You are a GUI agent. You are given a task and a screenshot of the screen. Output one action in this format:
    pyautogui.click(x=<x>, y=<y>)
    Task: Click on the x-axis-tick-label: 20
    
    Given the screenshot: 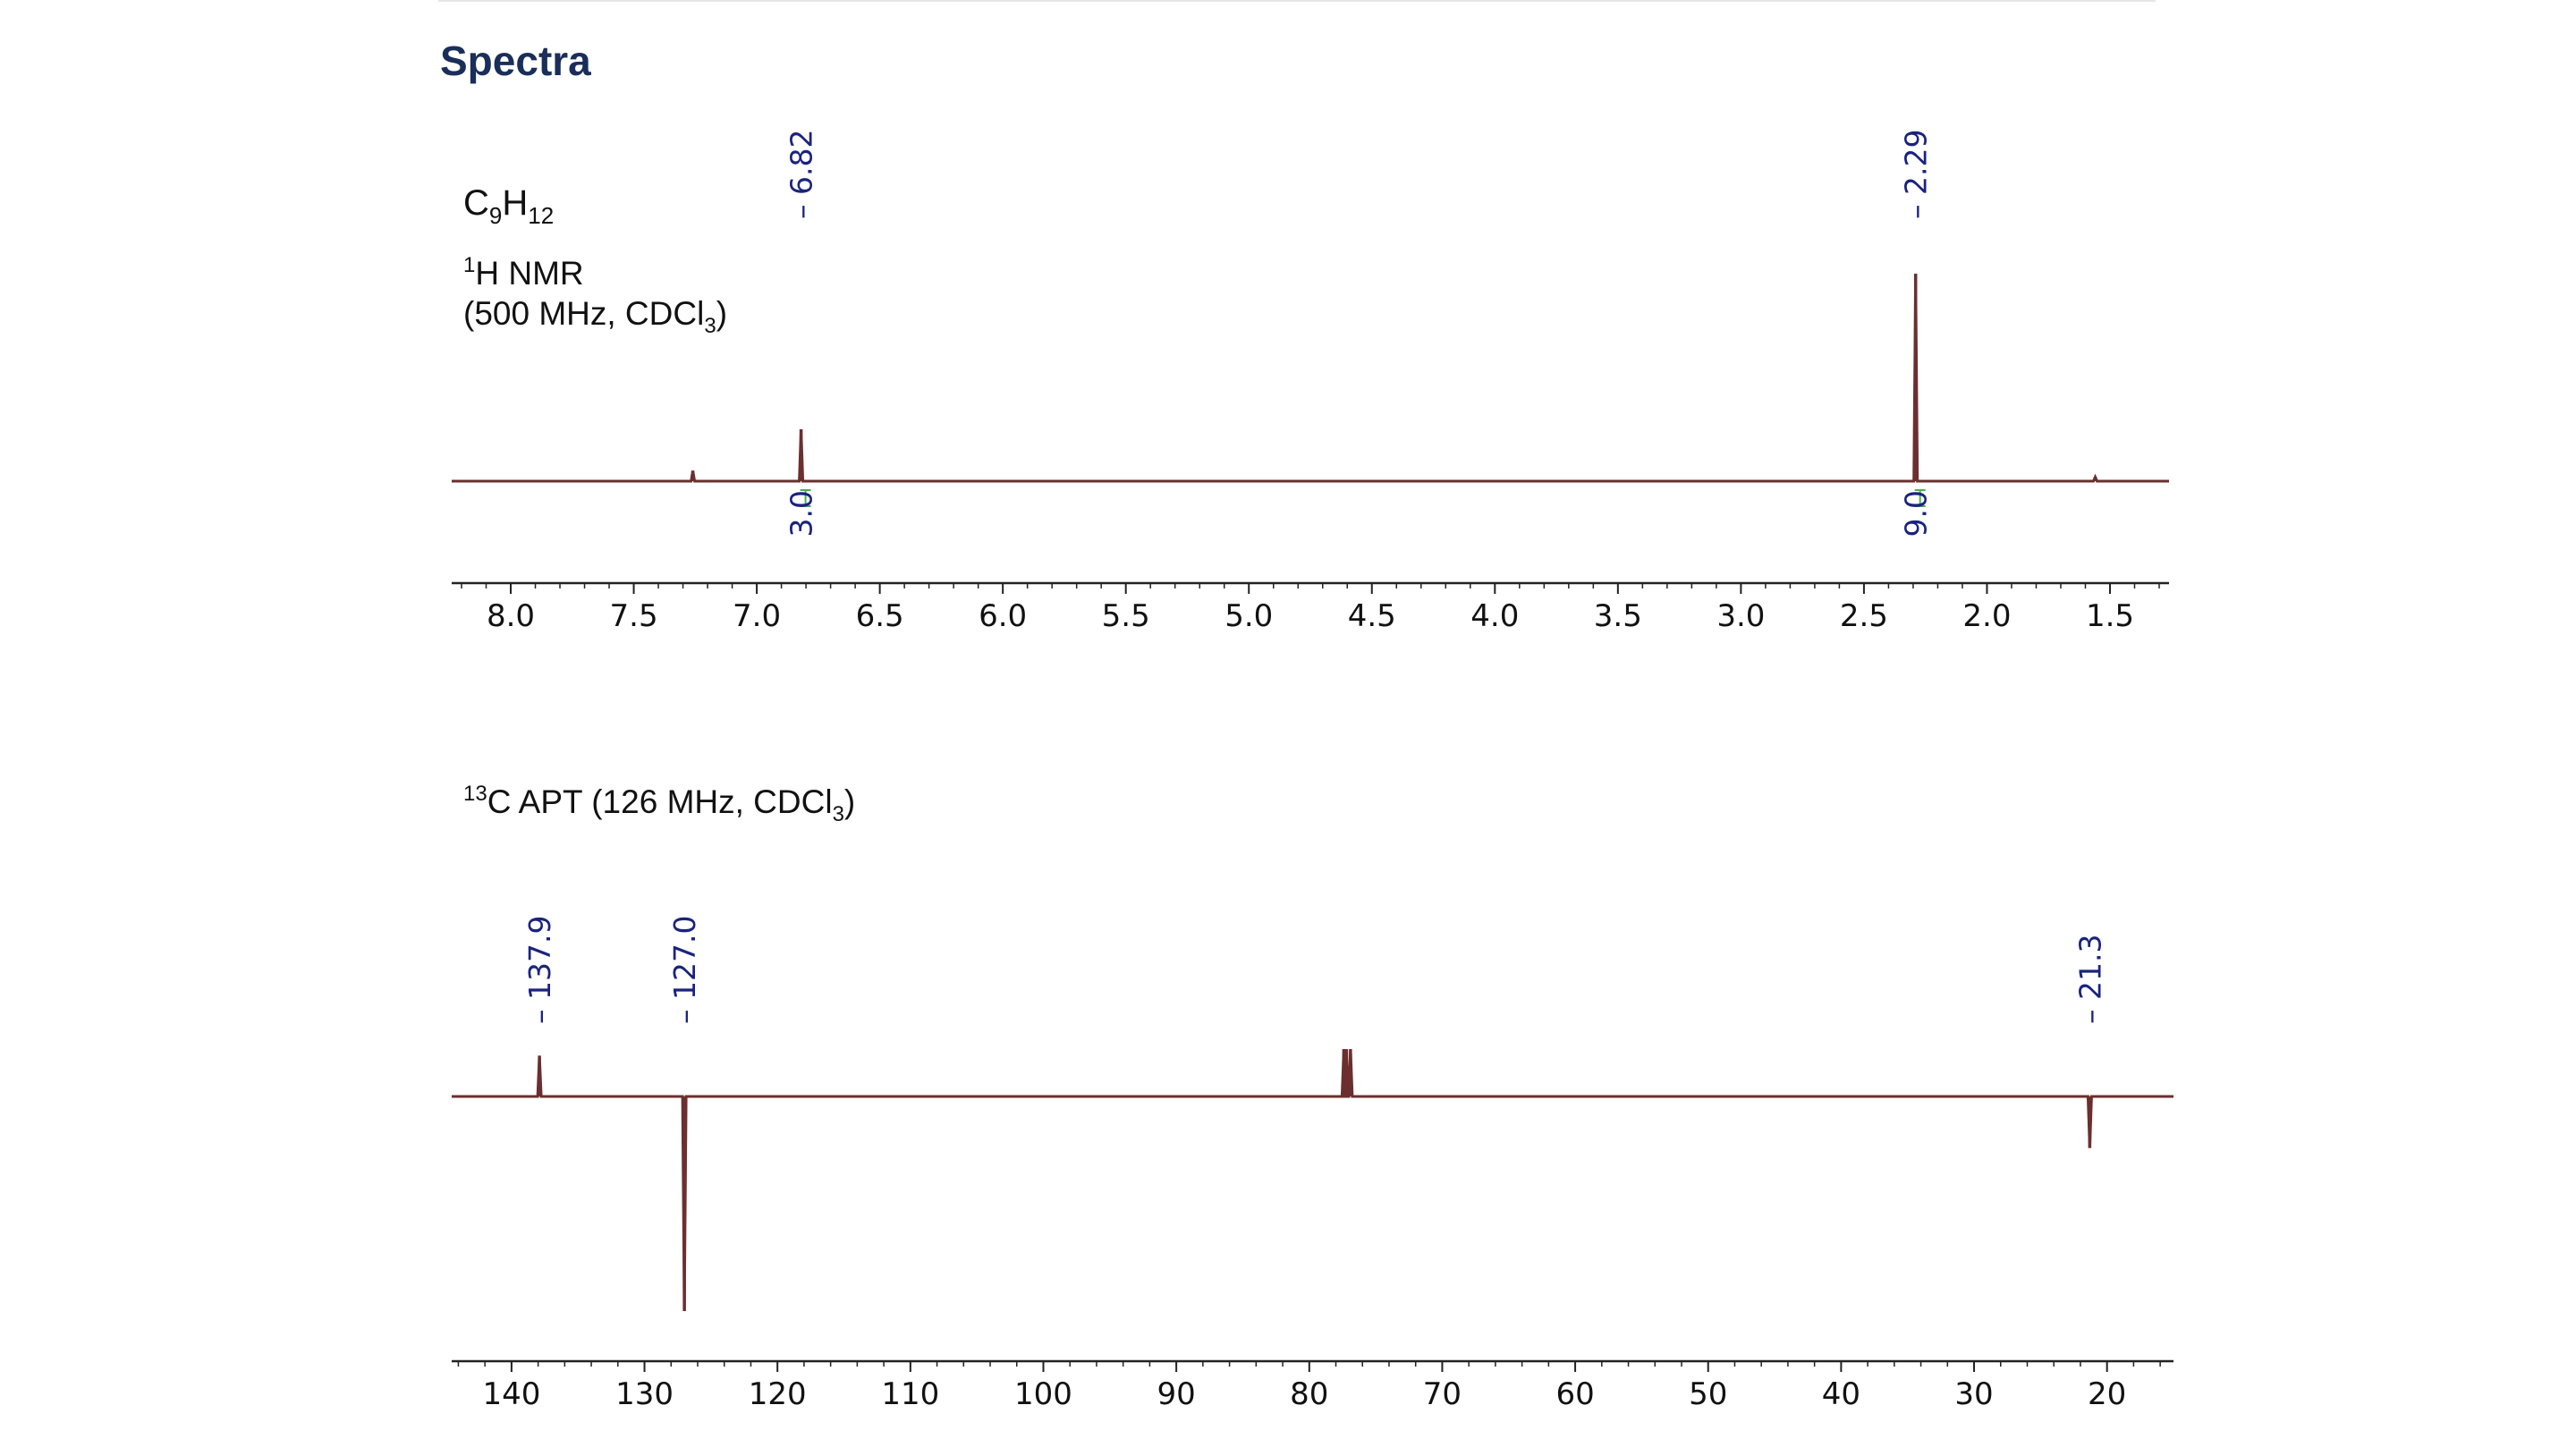 What is the action you would take?
    pyautogui.click(x=2107, y=1394)
    